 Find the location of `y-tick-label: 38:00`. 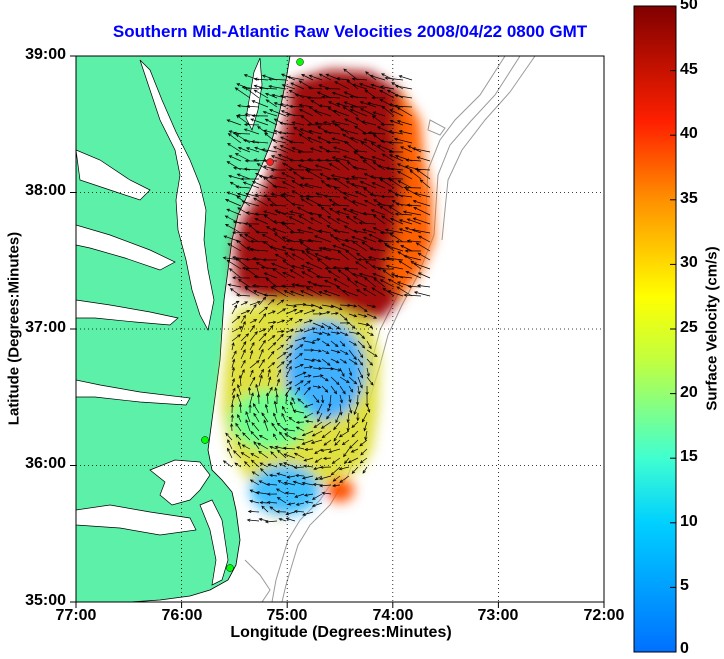

y-tick-label: 38:00 is located at coordinates (45, 190).